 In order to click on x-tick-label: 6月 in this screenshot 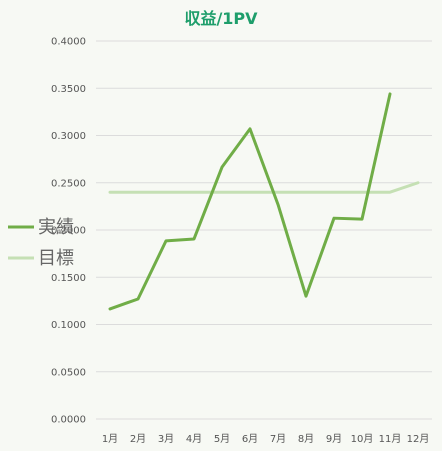, I will do `click(250, 439)`.